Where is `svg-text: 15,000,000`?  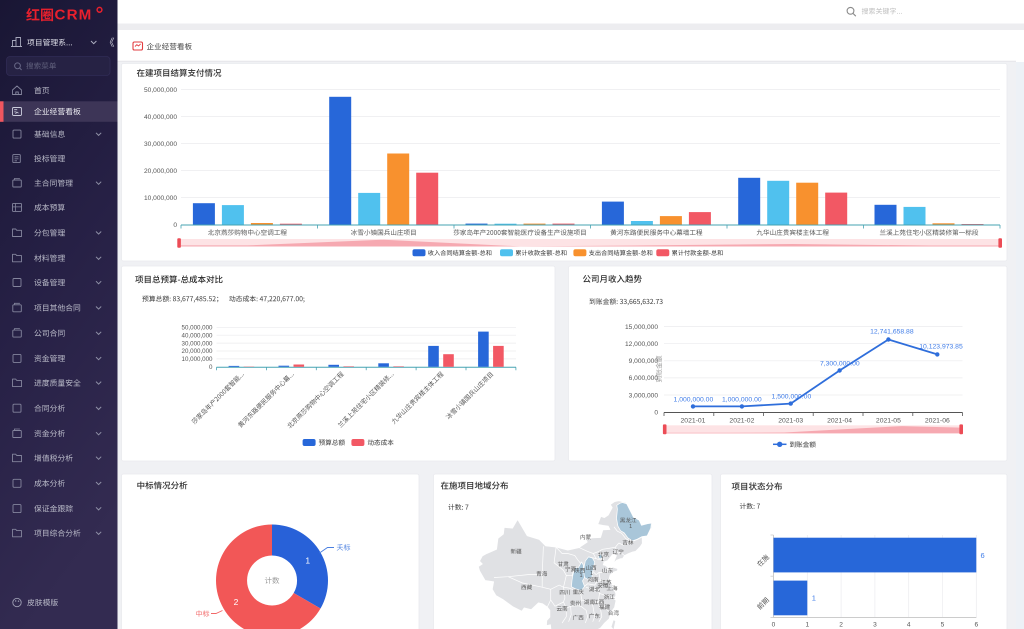 svg-text: 15,000,000 is located at coordinates (641, 327).